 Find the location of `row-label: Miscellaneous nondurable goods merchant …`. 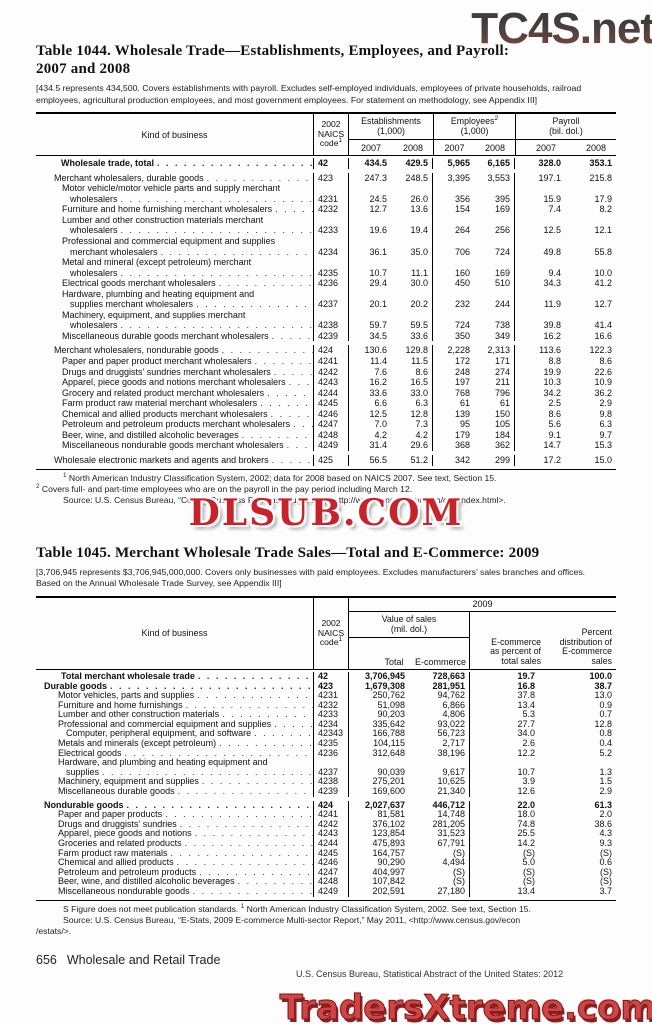

row-label: Miscellaneous nondurable goods merchant … is located at coordinates (174, 445).